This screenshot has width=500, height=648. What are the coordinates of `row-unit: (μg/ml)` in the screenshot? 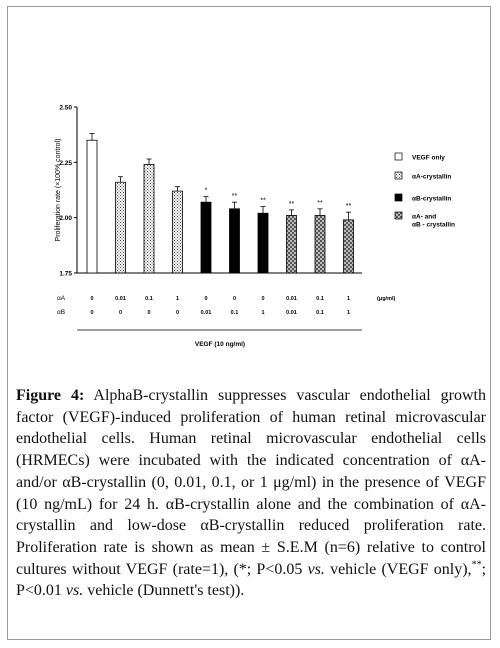 It's located at (386, 299).